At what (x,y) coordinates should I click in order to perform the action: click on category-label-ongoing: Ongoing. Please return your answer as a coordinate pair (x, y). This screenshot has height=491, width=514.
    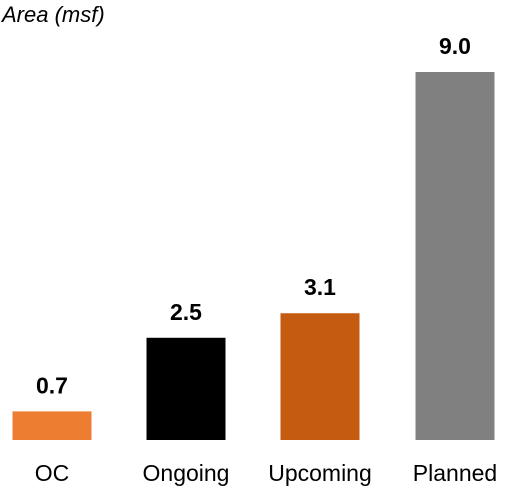
    Looking at the image, I should click on (186, 473).